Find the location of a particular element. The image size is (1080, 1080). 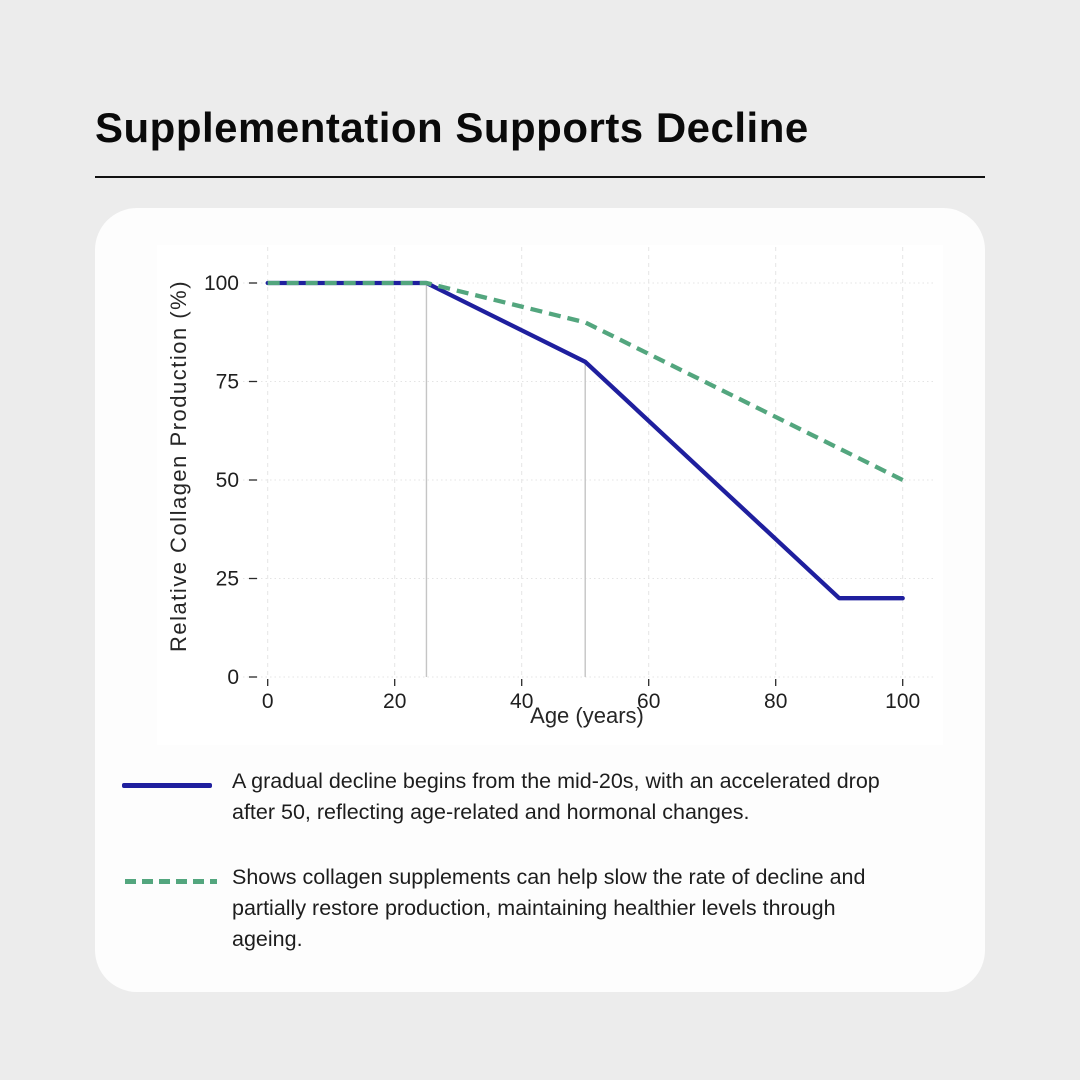

x-tick-label: 0 is located at coordinates (268, 701).